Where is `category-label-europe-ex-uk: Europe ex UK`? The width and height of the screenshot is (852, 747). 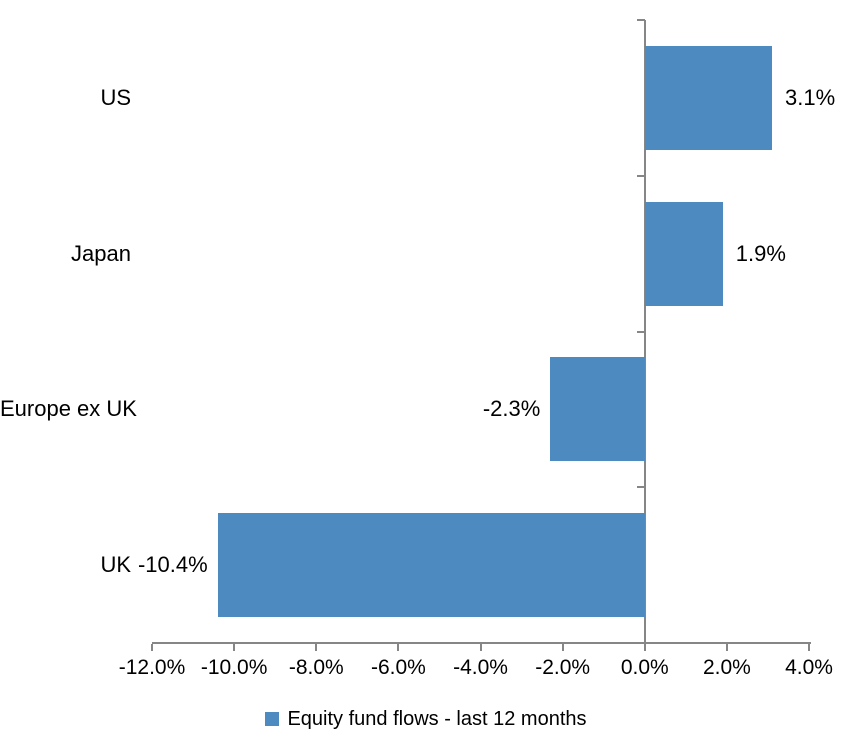
category-label-europe-ex-uk: Europe ex UK is located at coordinates (68, 409).